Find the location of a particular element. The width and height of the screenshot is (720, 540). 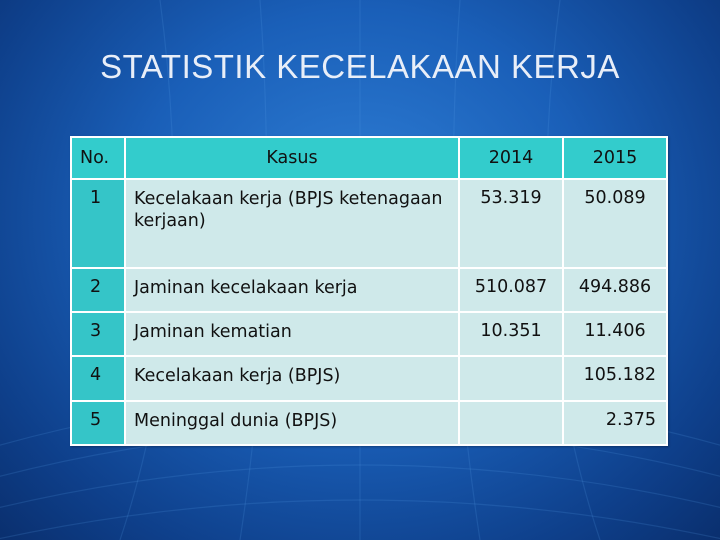

header-2015: 2015 is located at coordinates (615, 158).